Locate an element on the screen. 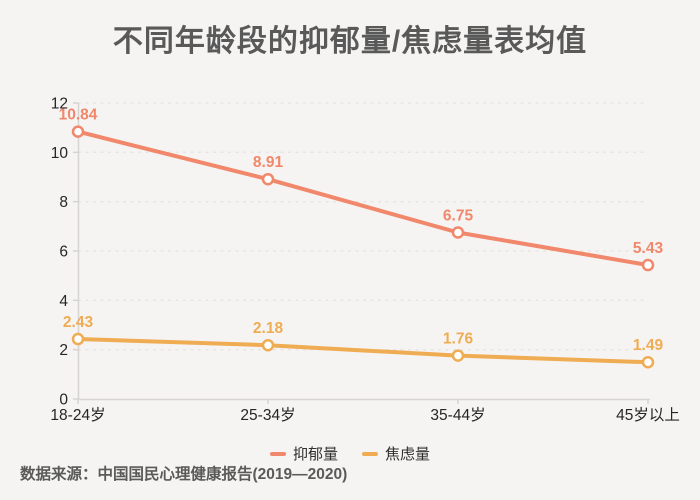 The width and height of the screenshot is (700, 500). y-tick-label: 2 is located at coordinates (63, 350).